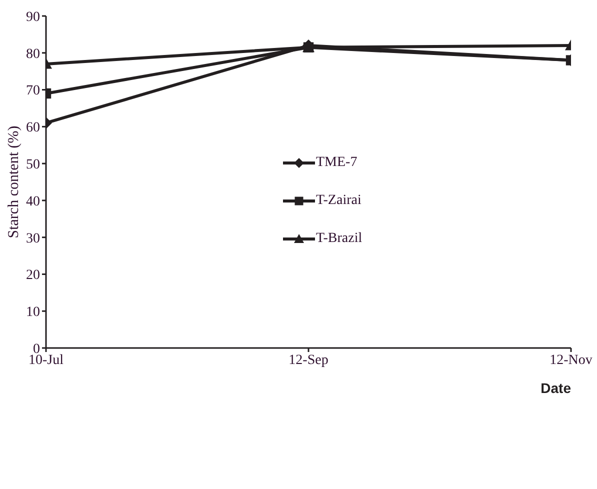 This screenshot has width=597, height=489. I want to click on x-axis-title: Date, so click(556, 388).